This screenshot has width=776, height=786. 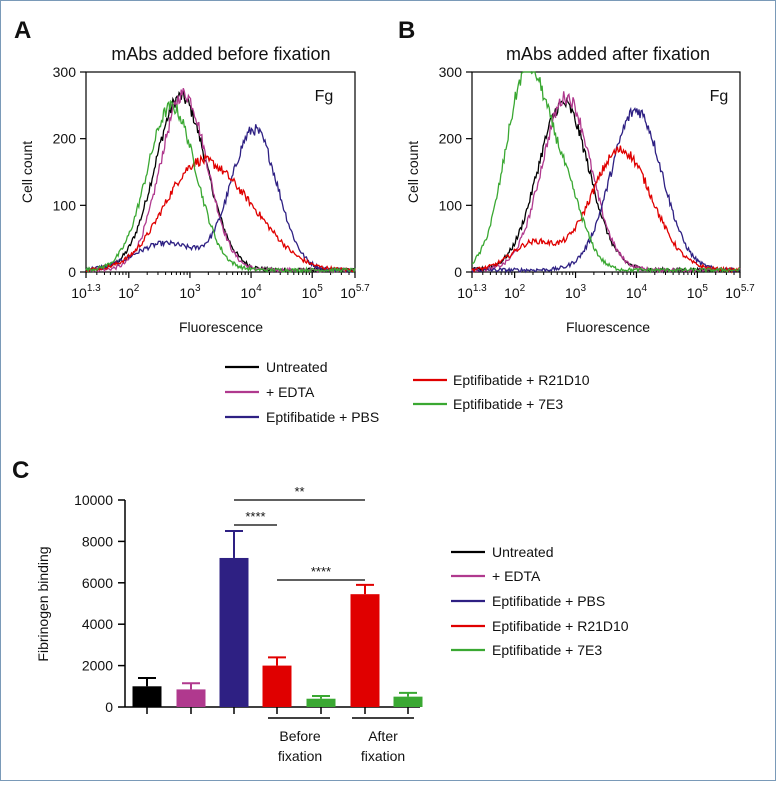 I want to click on panel-letter-b: B, so click(x=406, y=30).